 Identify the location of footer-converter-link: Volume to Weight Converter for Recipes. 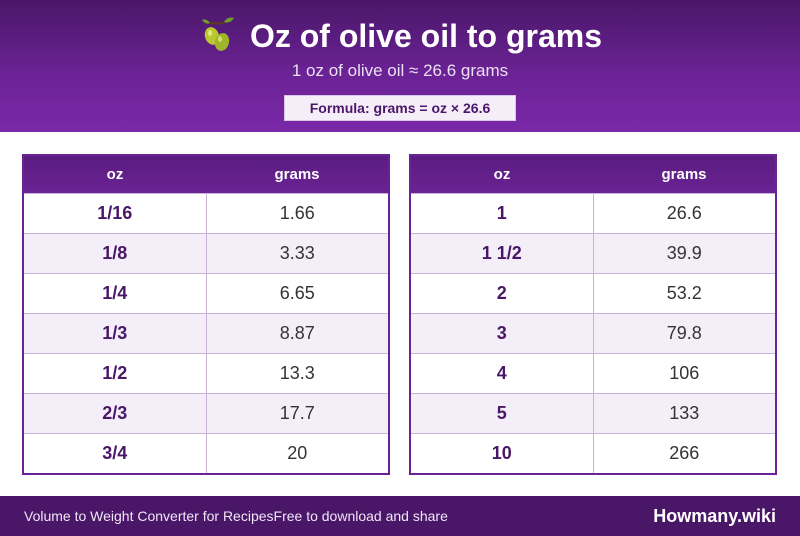
(149, 516).